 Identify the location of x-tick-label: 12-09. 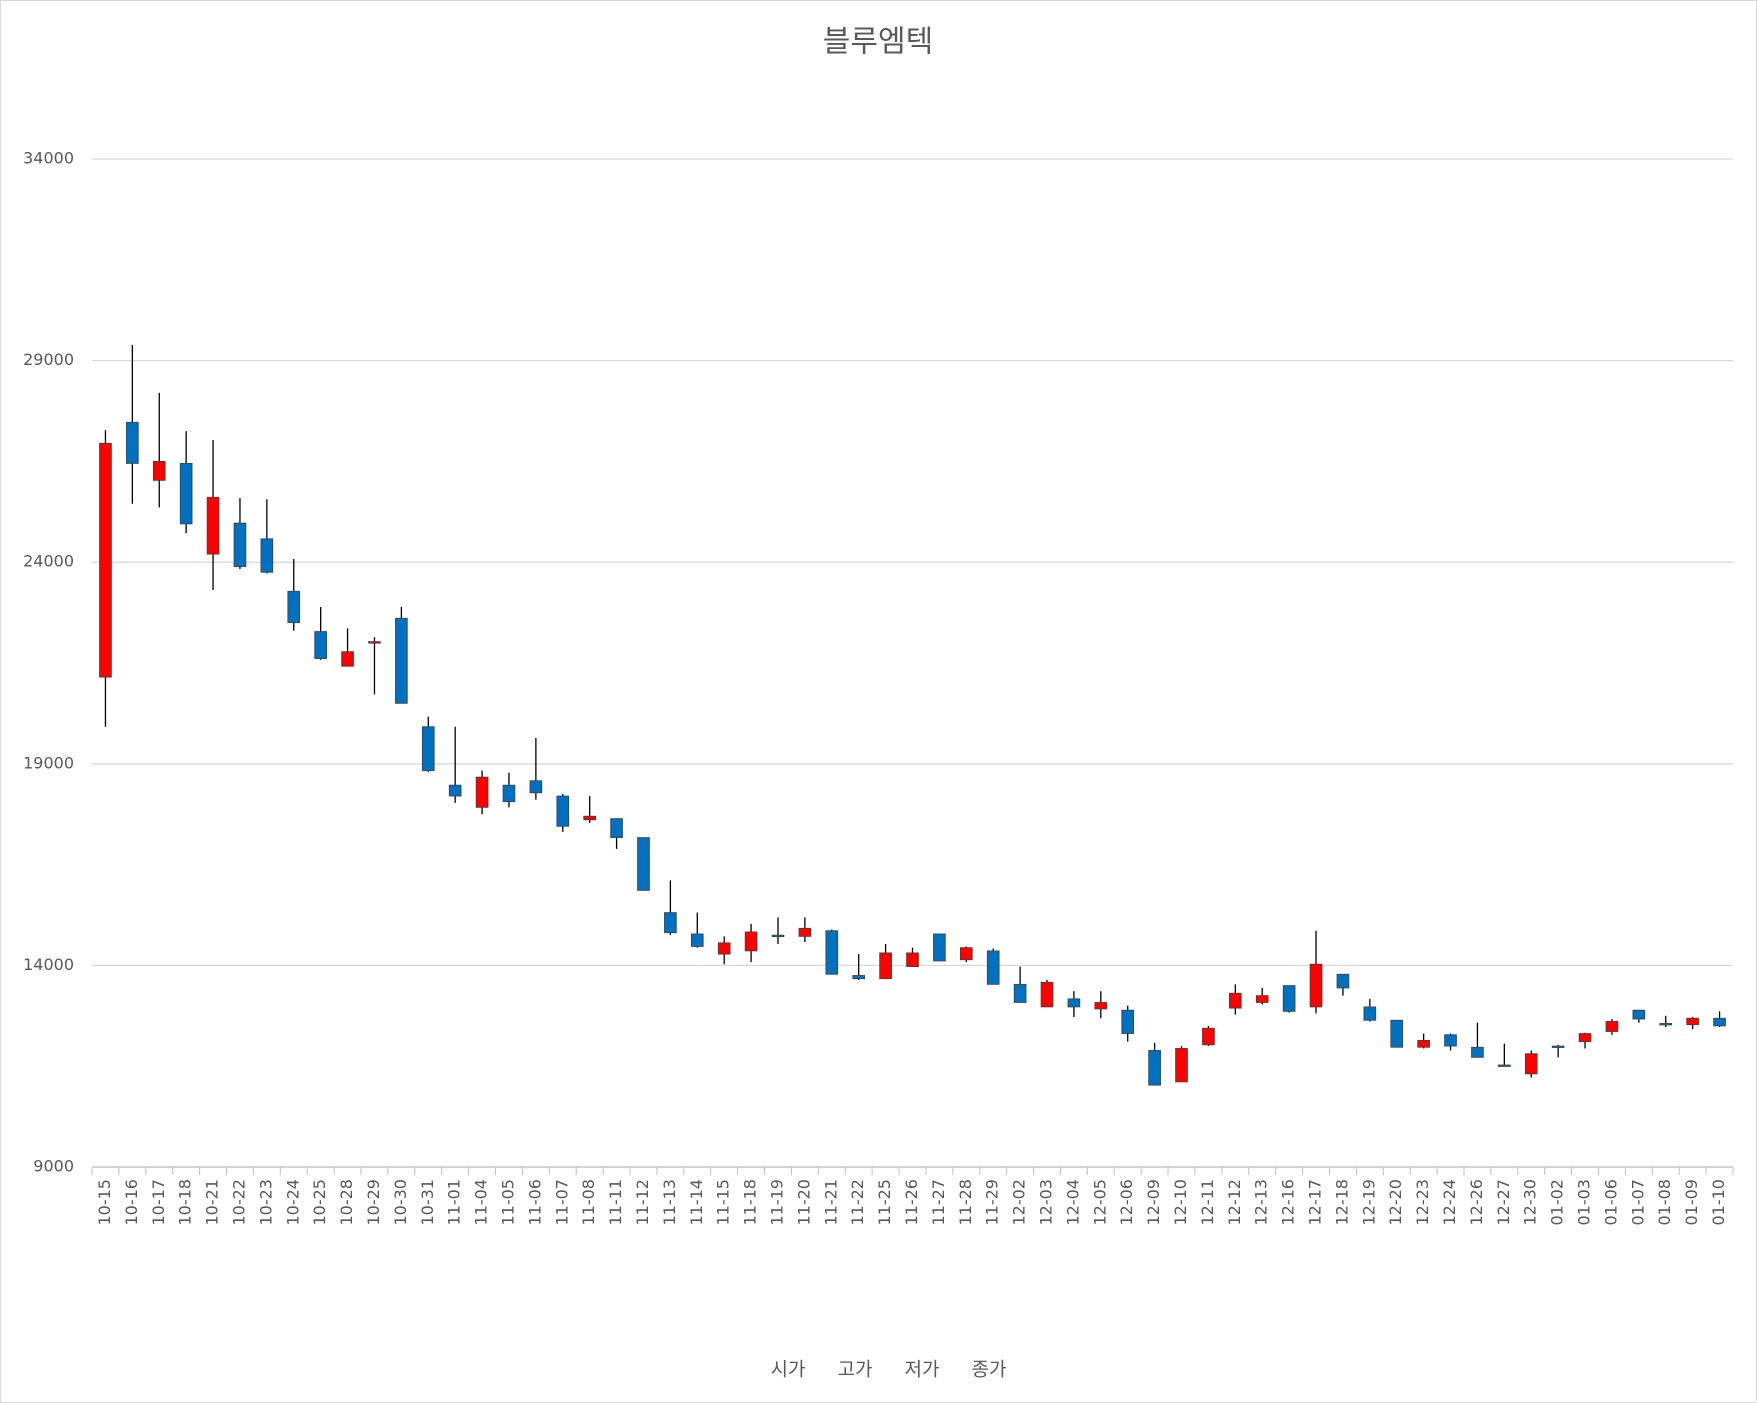
(1153, 1202).